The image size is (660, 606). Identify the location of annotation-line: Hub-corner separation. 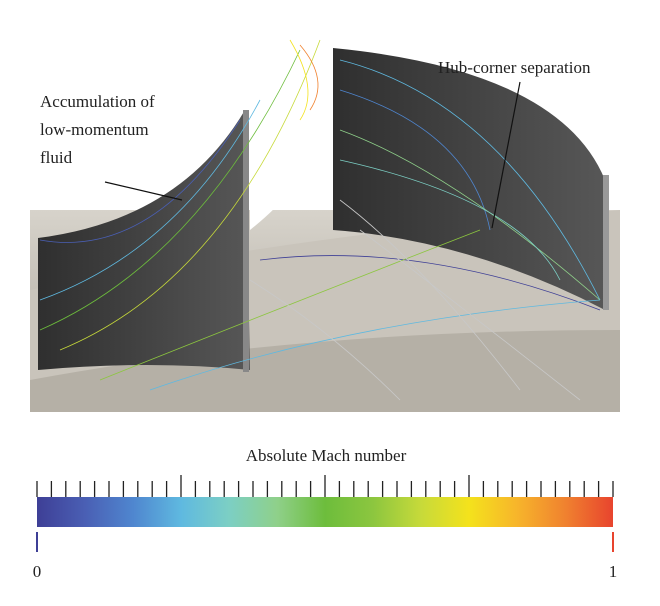
(514, 67).